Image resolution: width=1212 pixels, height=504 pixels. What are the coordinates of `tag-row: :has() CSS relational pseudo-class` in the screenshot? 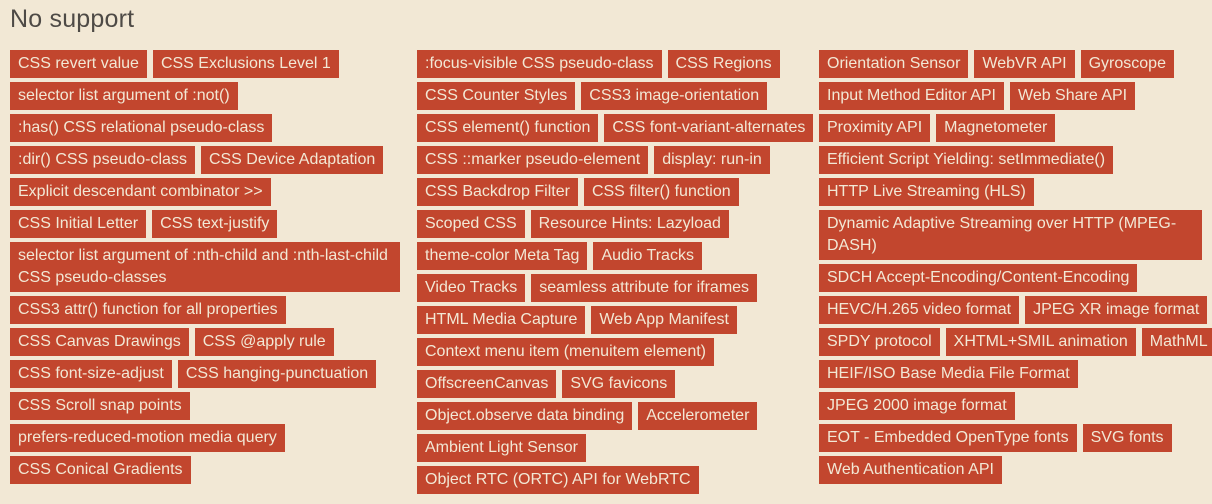 It's located at (205, 128).